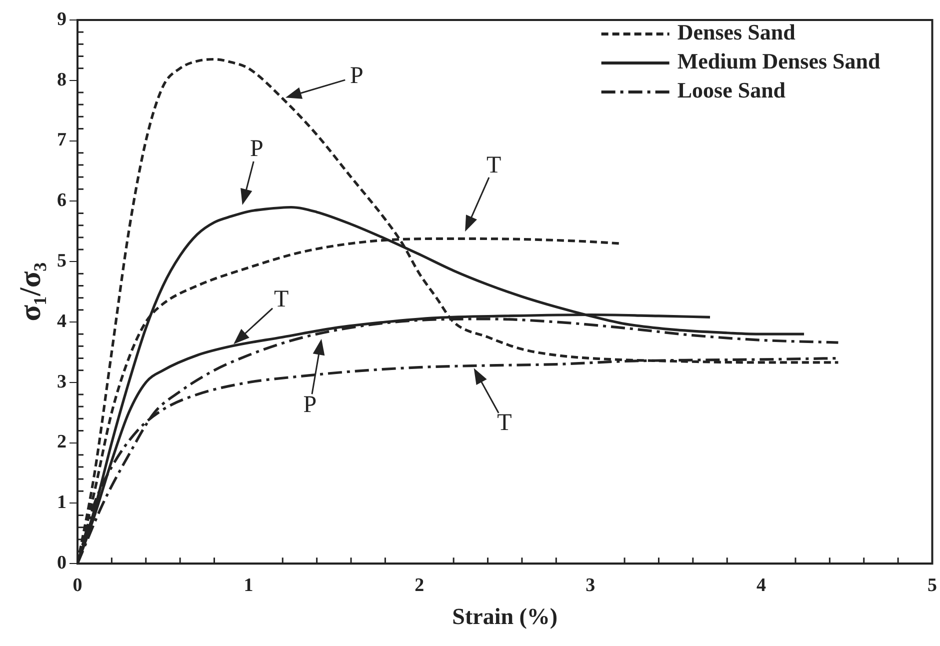  I want to click on x-tick-label: 3, so click(591, 585).